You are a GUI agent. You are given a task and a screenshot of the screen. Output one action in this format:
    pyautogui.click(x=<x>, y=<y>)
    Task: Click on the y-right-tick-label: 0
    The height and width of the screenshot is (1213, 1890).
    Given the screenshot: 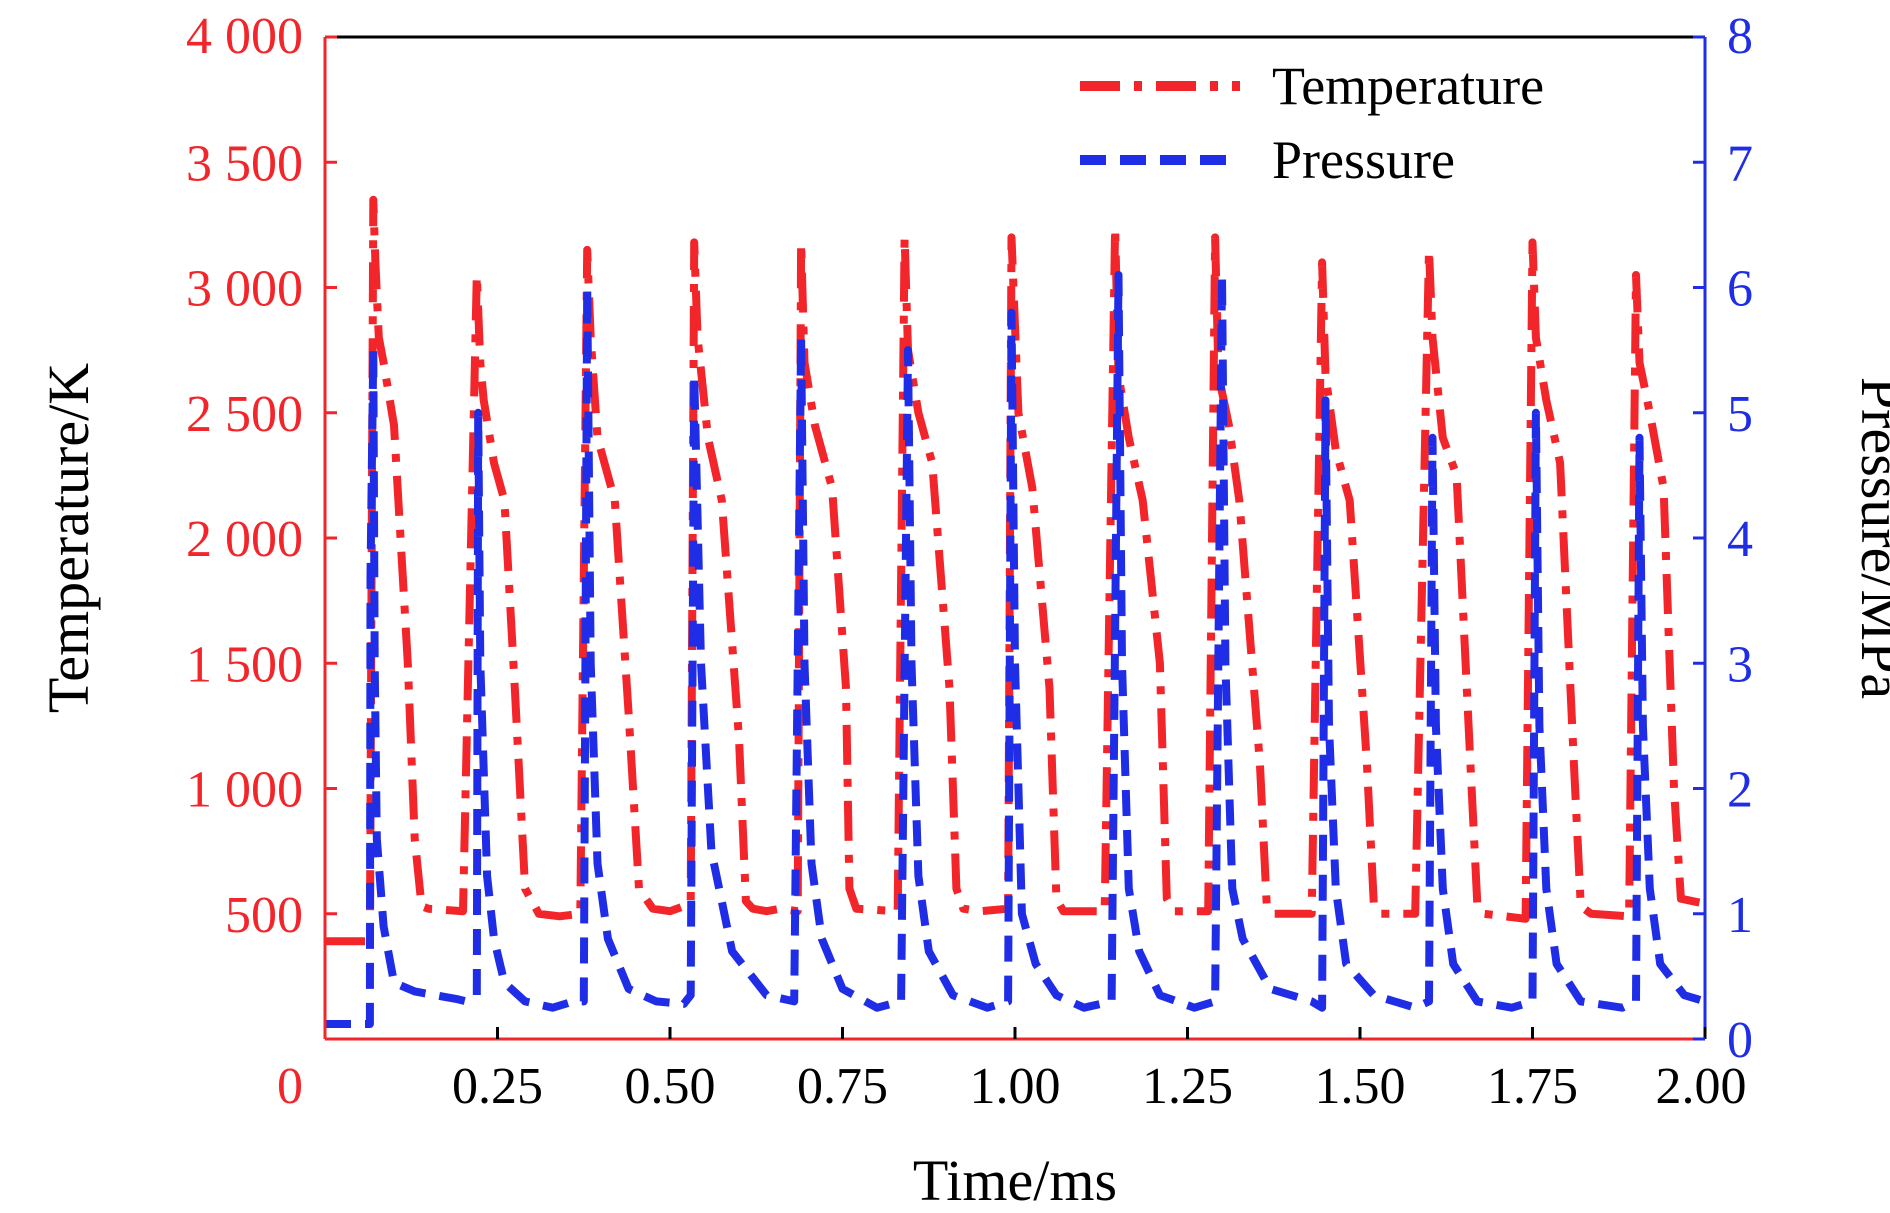 What is the action you would take?
    pyautogui.click(x=1740, y=1040)
    